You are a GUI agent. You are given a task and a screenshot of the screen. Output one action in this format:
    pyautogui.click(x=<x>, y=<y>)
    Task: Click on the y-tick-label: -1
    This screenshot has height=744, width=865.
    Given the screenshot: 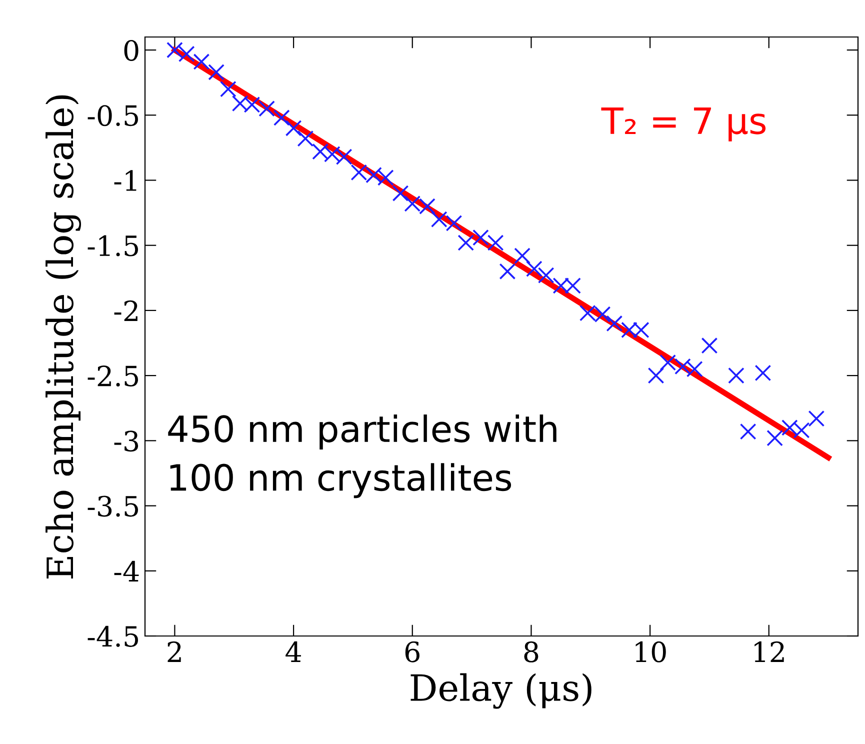 What is the action you would take?
    pyautogui.click(x=125, y=180)
    